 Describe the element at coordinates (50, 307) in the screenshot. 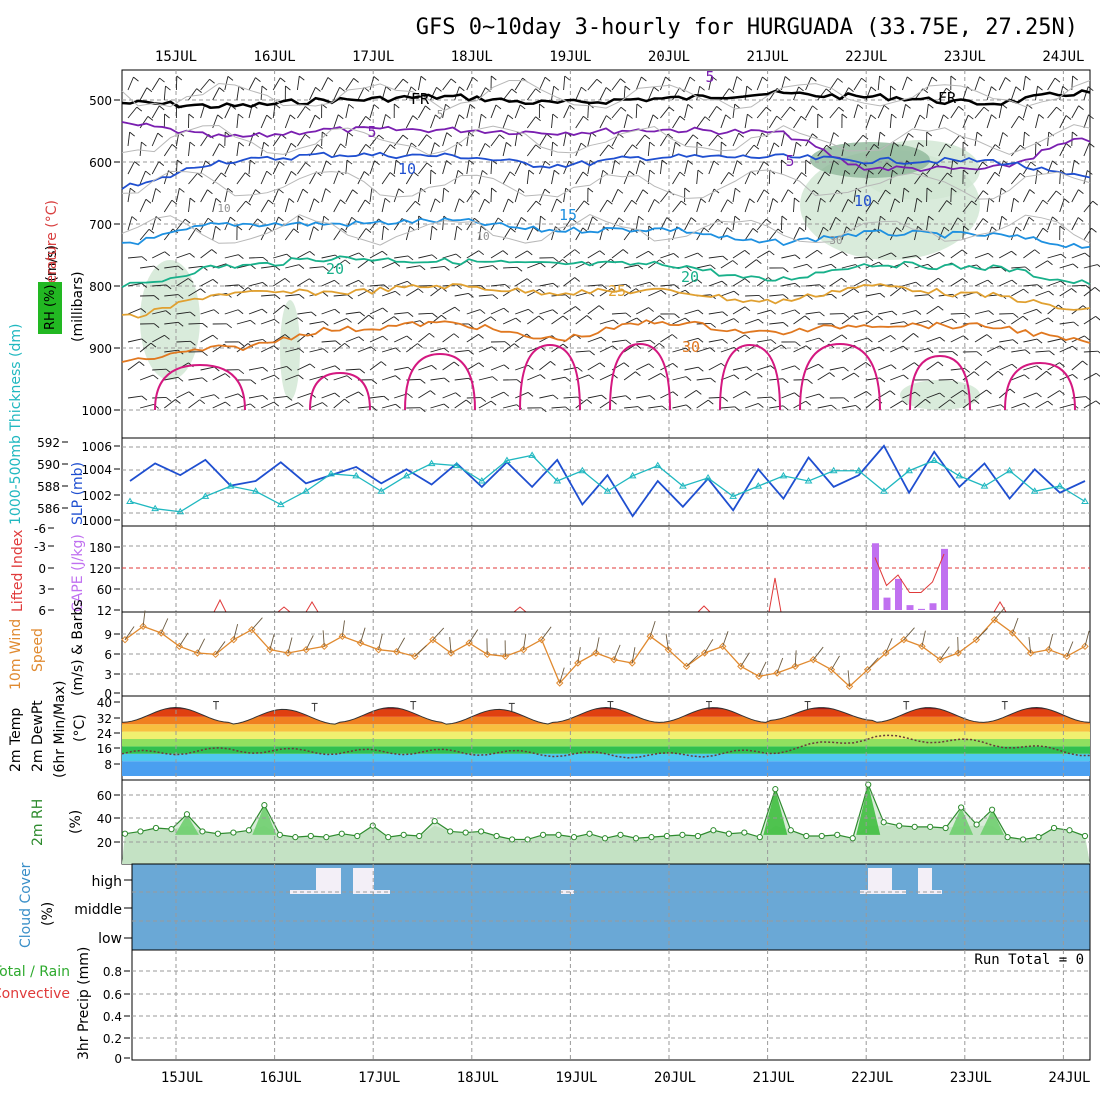

I see `ylabel-rh: RH (%)` at that location.